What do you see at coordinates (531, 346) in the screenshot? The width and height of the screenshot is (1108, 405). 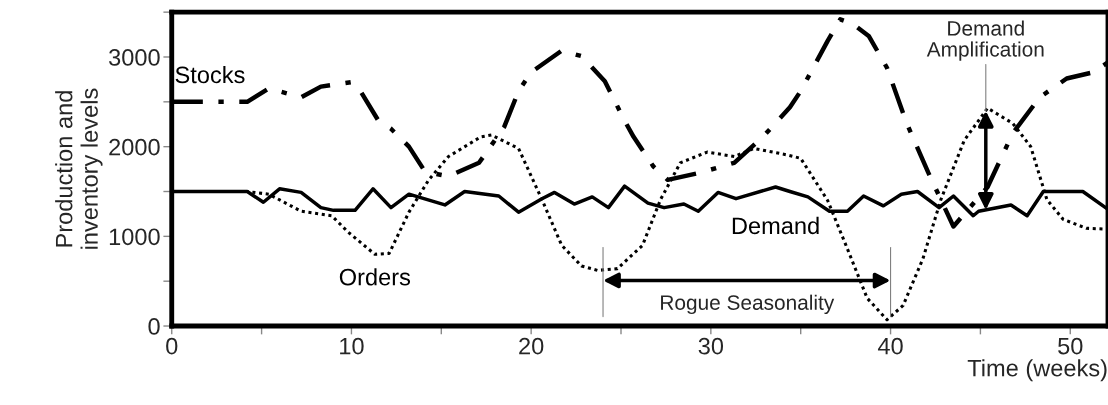 I see `x-tick-label: 20` at bounding box center [531, 346].